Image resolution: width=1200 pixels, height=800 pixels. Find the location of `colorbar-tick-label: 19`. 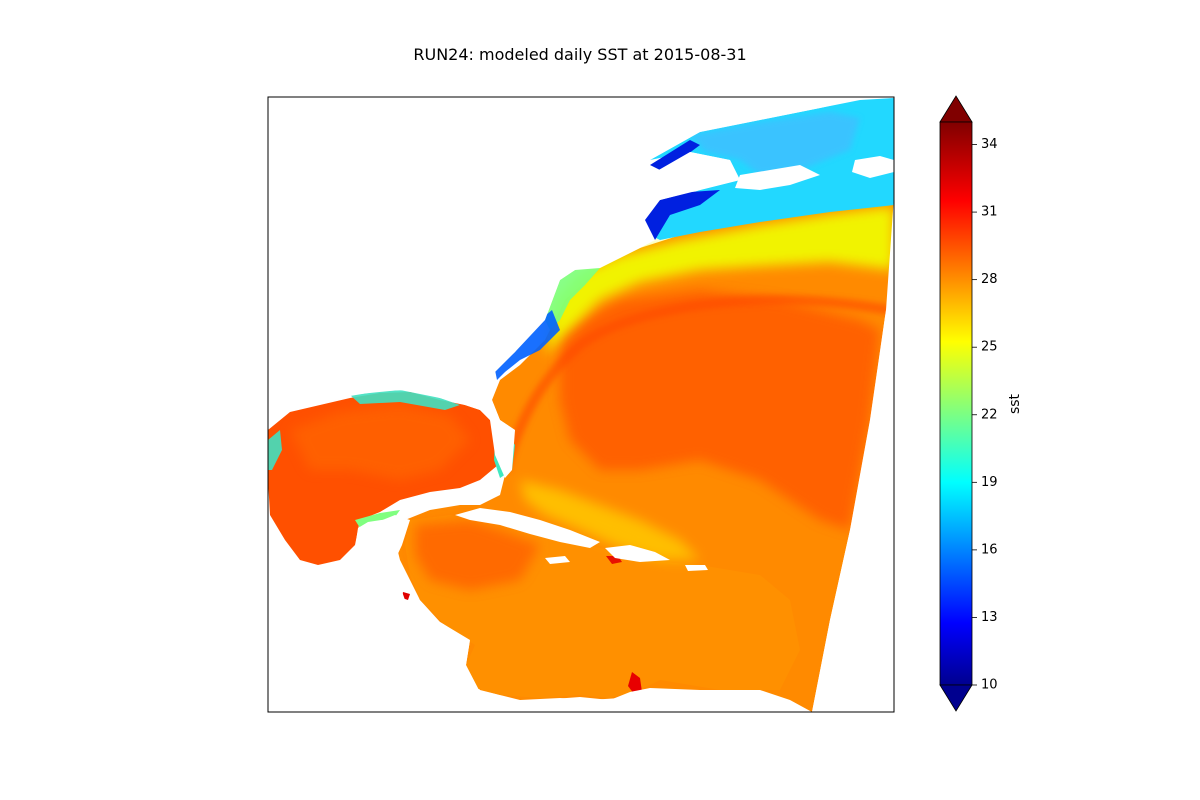

colorbar-tick-label: 19 is located at coordinates (989, 482).